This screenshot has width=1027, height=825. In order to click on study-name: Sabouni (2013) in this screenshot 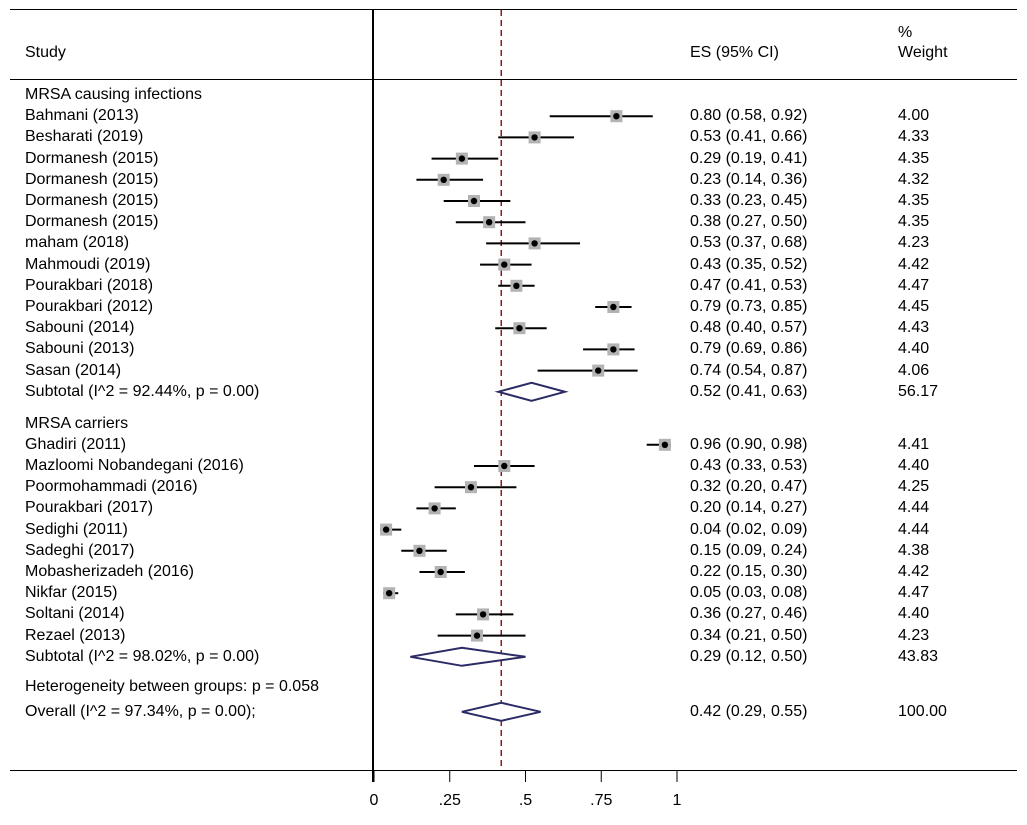, I will do `click(80, 349)`.